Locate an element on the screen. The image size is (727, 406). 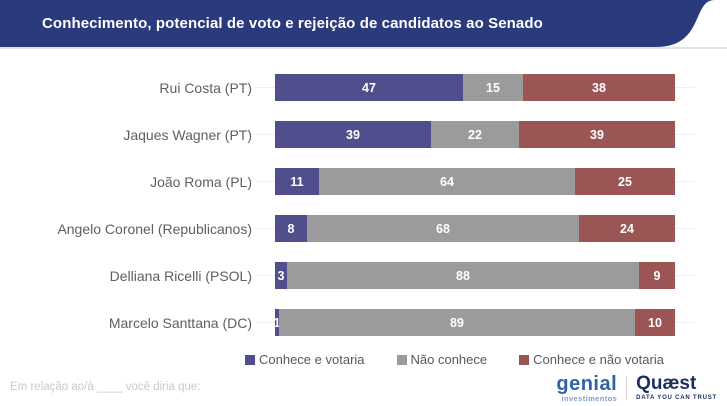
bar-segment: 10 is located at coordinates (655, 322).